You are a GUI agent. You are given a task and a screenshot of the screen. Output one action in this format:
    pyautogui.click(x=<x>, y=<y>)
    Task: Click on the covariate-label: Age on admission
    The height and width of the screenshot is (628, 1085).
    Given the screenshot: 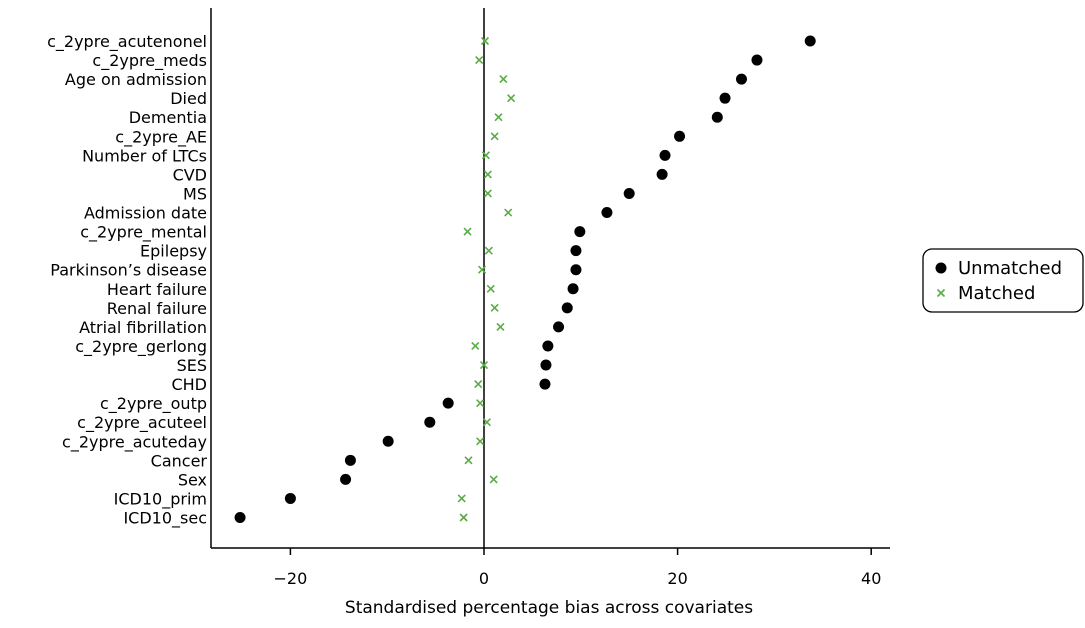 What is the action you would take?
    pyautogui.click(x=136, y=79)
    